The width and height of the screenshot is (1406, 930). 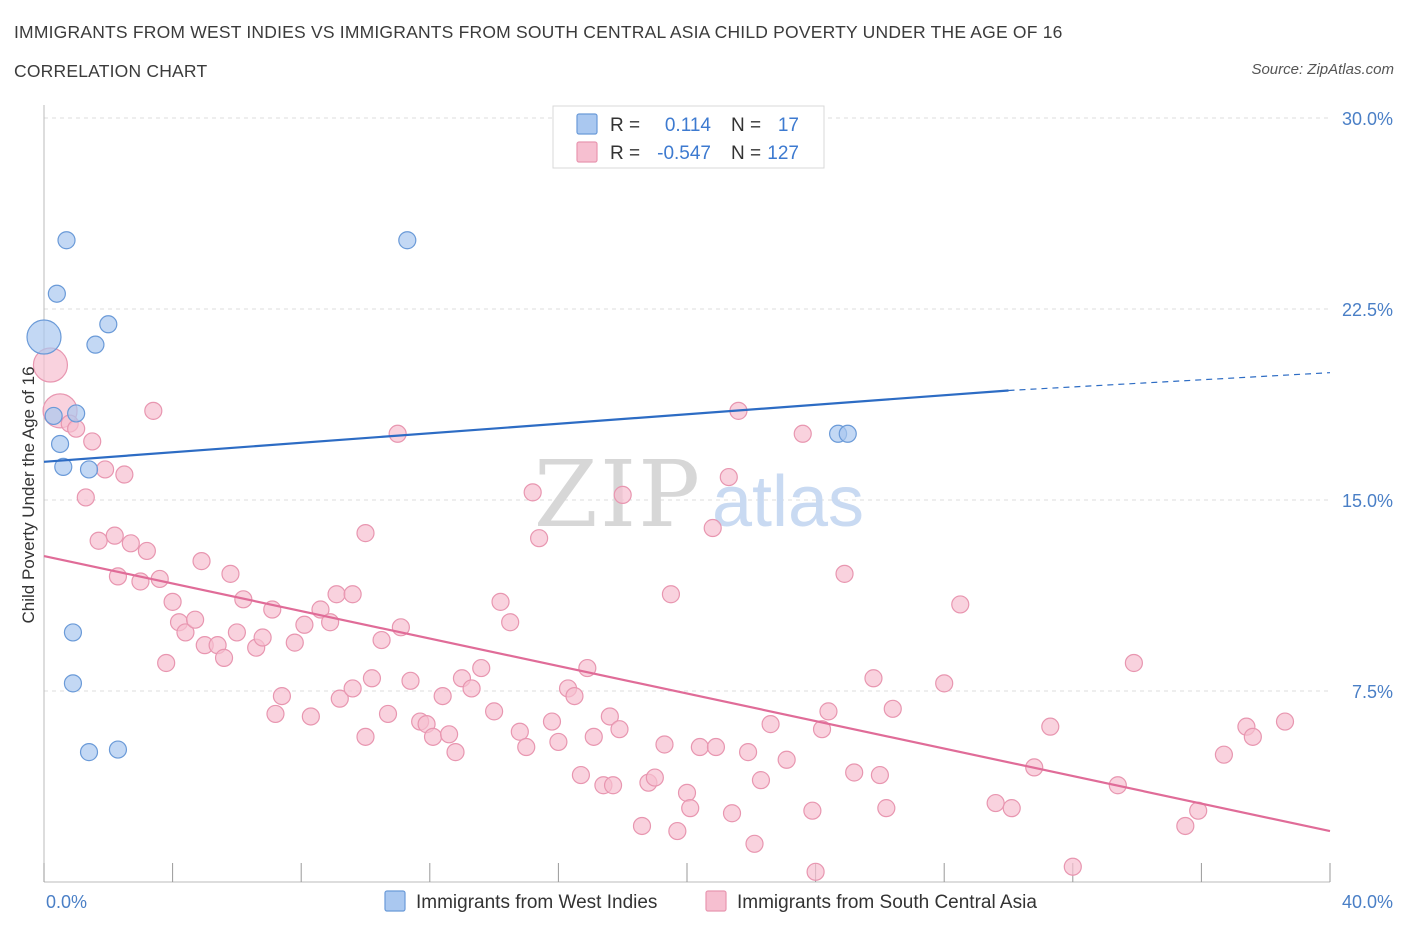 What do you see at coordinates (1367, 310) in the screenshot?
I see `y-tick-label-2: 22.5%` at bounding box center [1367, 310].